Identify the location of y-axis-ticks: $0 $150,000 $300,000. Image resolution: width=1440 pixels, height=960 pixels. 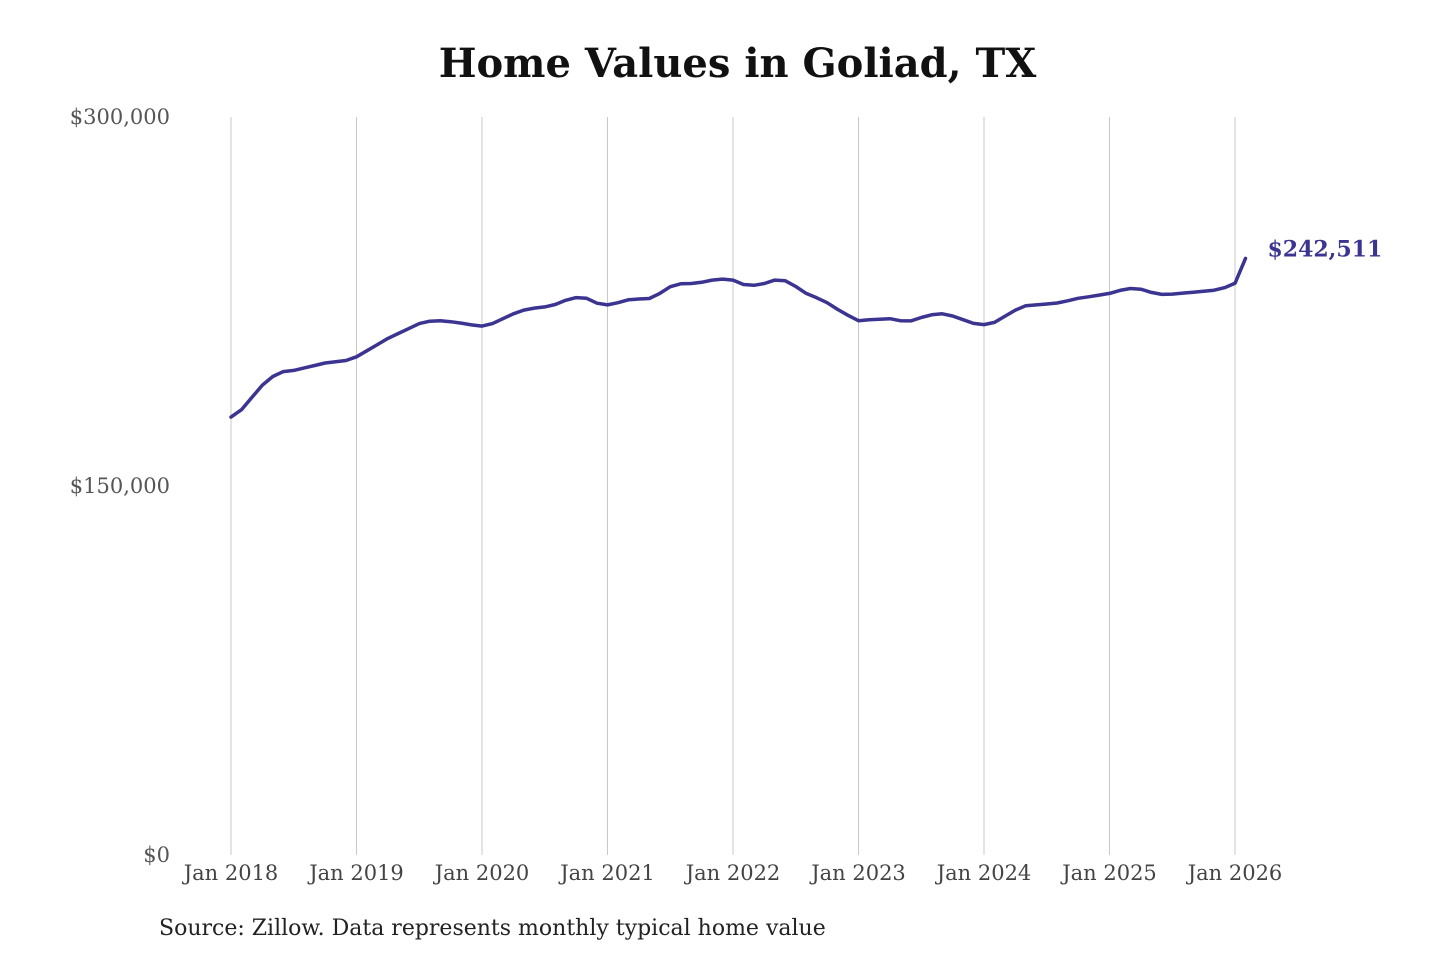
(120, 486).